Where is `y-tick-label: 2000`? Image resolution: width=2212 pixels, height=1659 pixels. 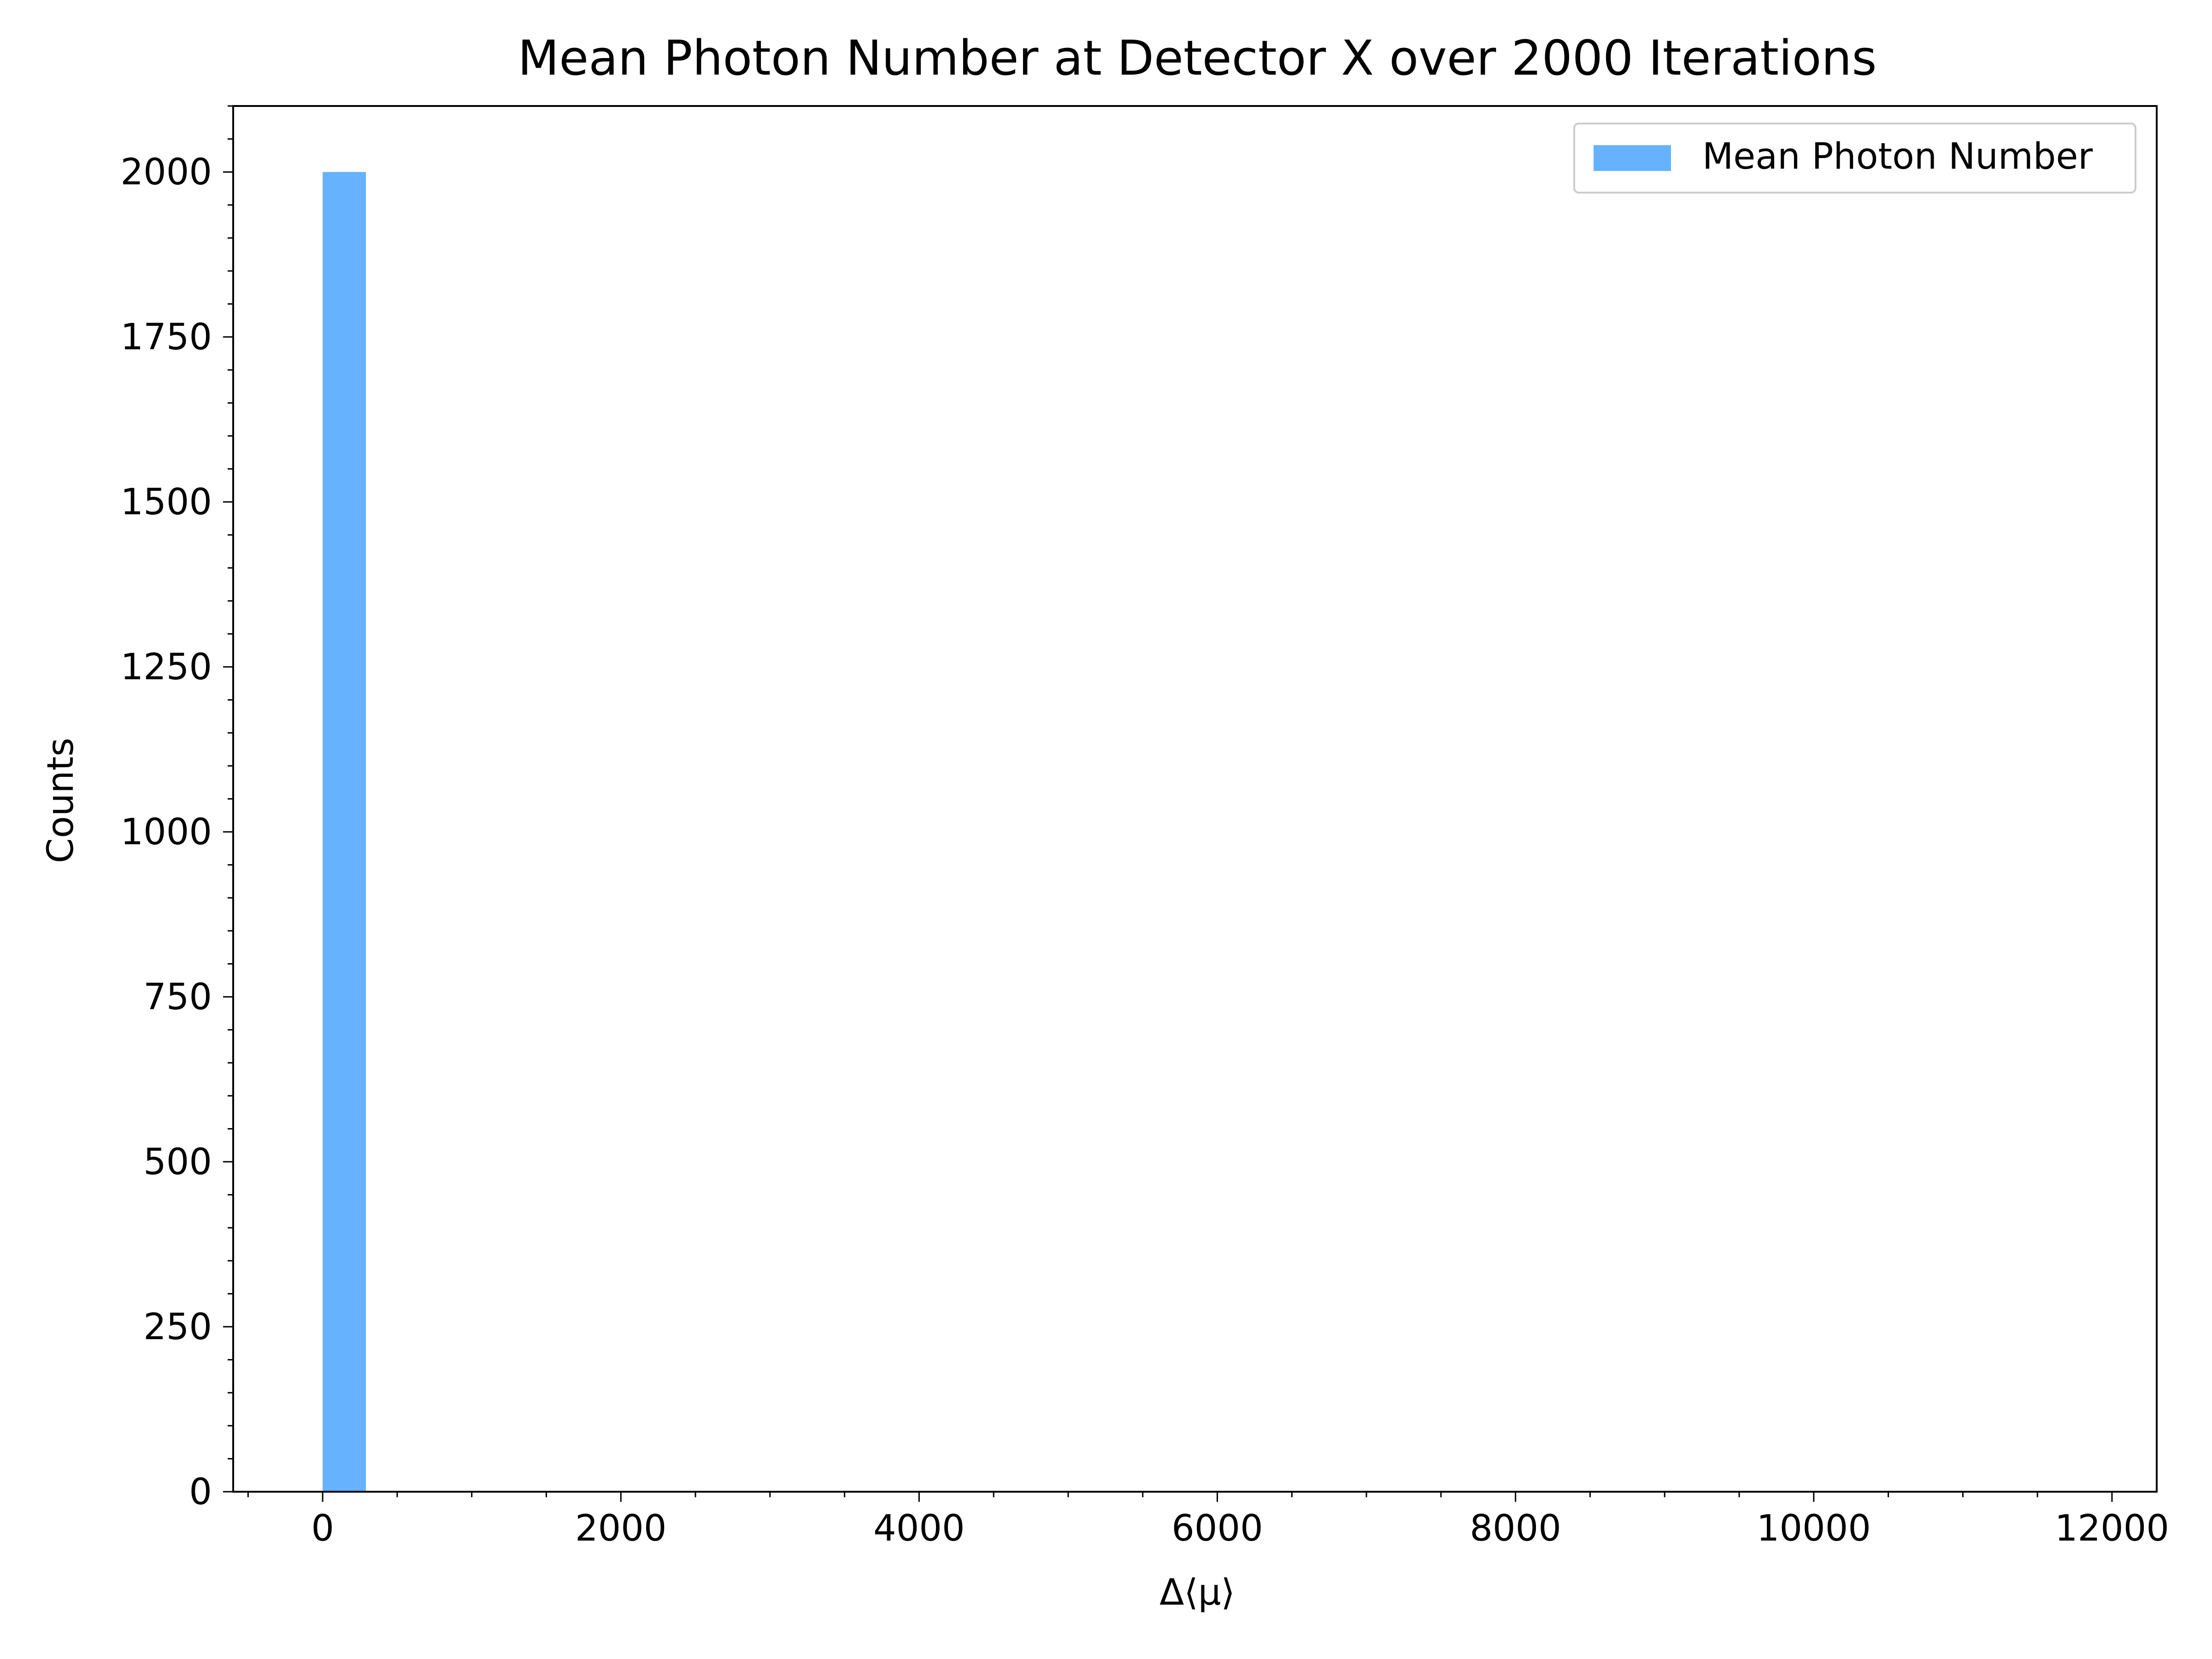 y-tick-label: 2000 is located at coordinates (166, 172).